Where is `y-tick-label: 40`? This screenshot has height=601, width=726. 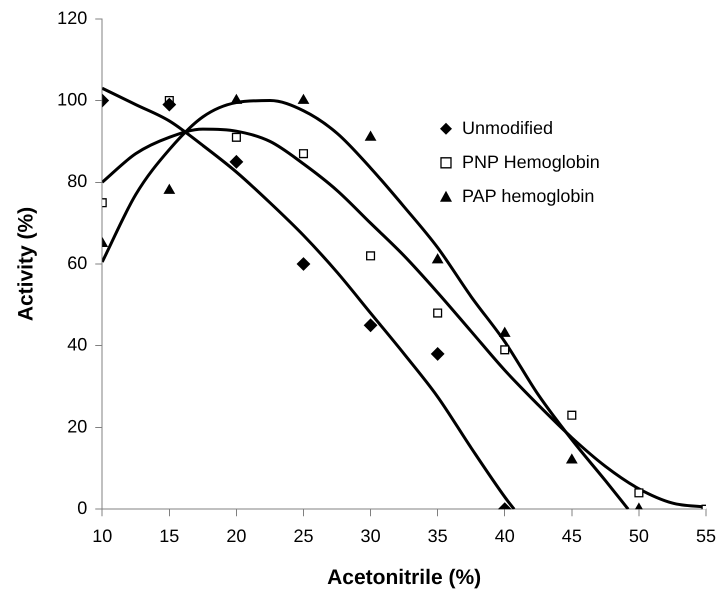 y-tick-label: 40 is located at coordinates (77, 344).